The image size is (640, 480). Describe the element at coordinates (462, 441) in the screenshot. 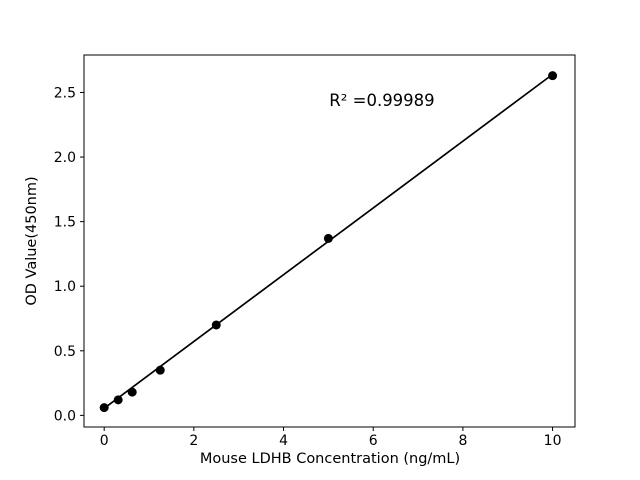

I see `x-tick-label: 8` at that location.